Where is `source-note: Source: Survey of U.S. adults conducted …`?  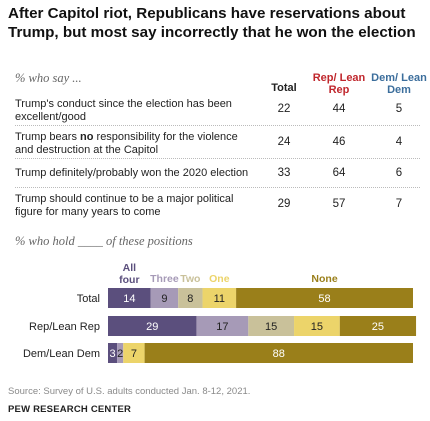
source-note: Source: Survey of U.S. adults conducted … is located at coordinates (129, 391).